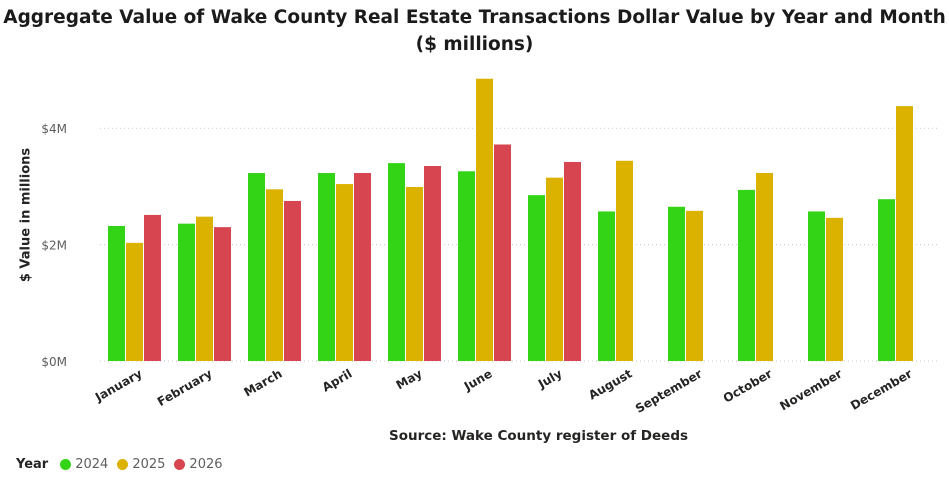  I want to click on bar-2026-march, so click(292, 280).